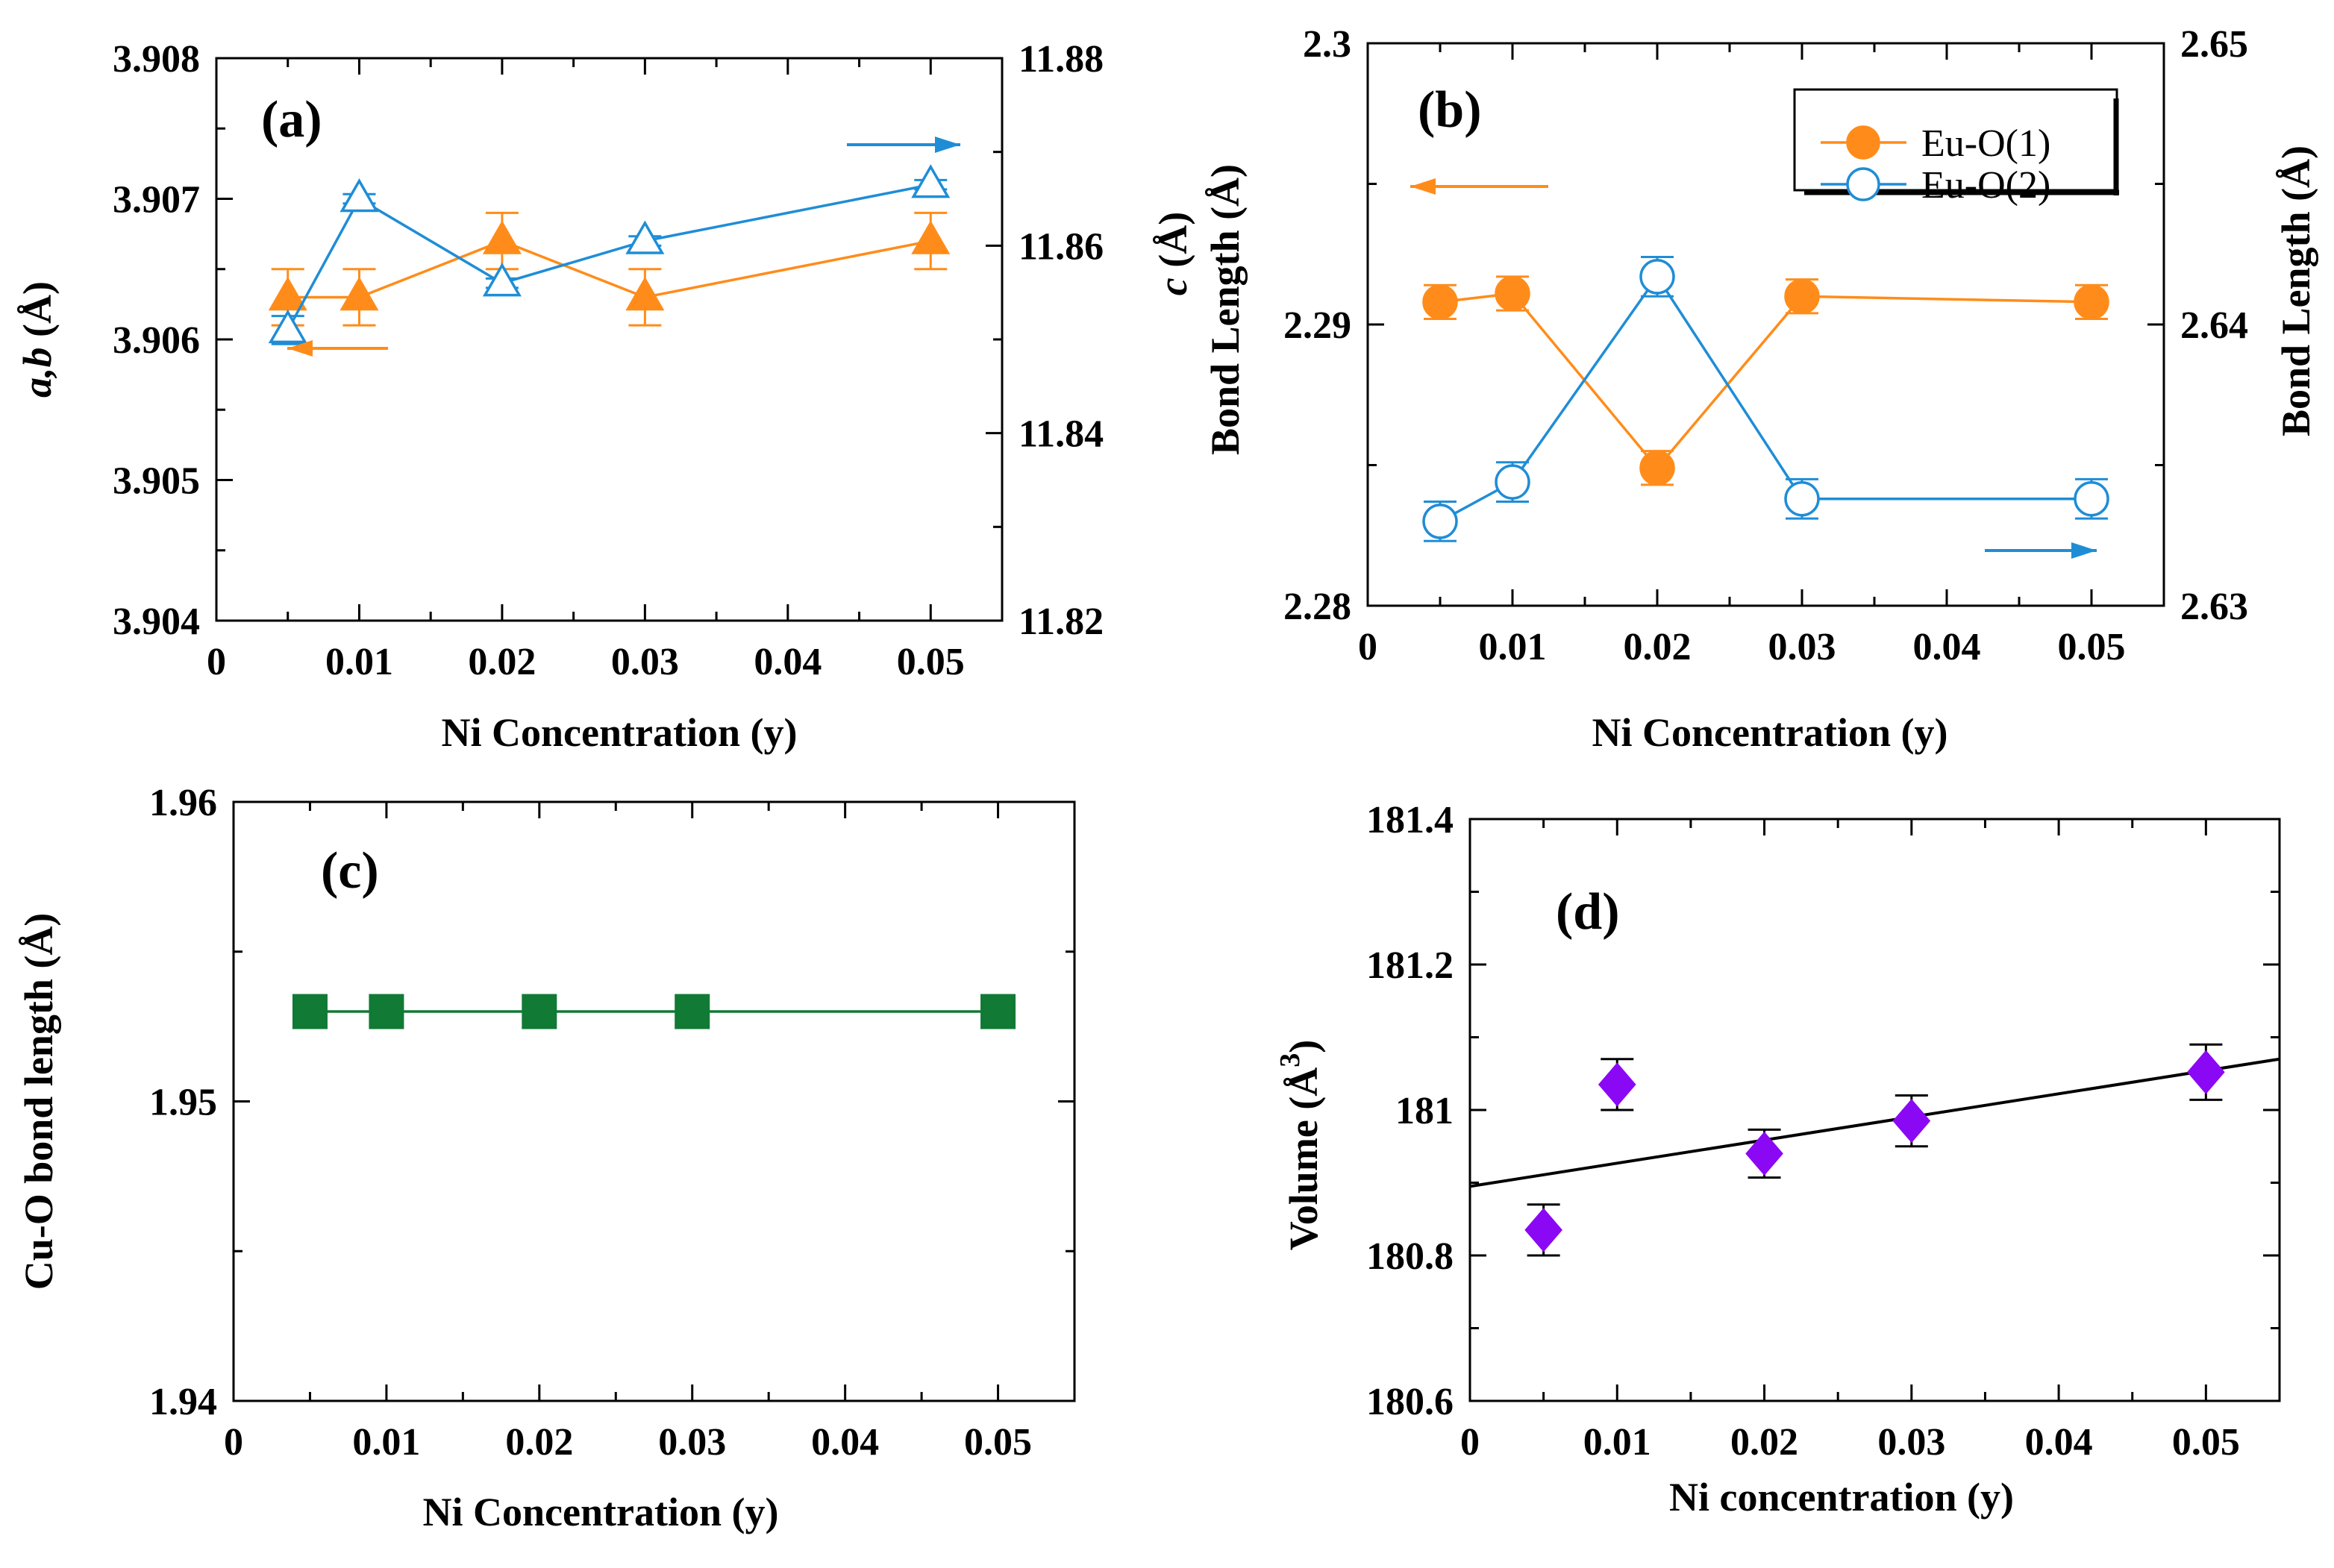  Describe the element at coordinates (1290, 1060) in the screenshot. I see `y-axis-label-sup: 3` at that location.